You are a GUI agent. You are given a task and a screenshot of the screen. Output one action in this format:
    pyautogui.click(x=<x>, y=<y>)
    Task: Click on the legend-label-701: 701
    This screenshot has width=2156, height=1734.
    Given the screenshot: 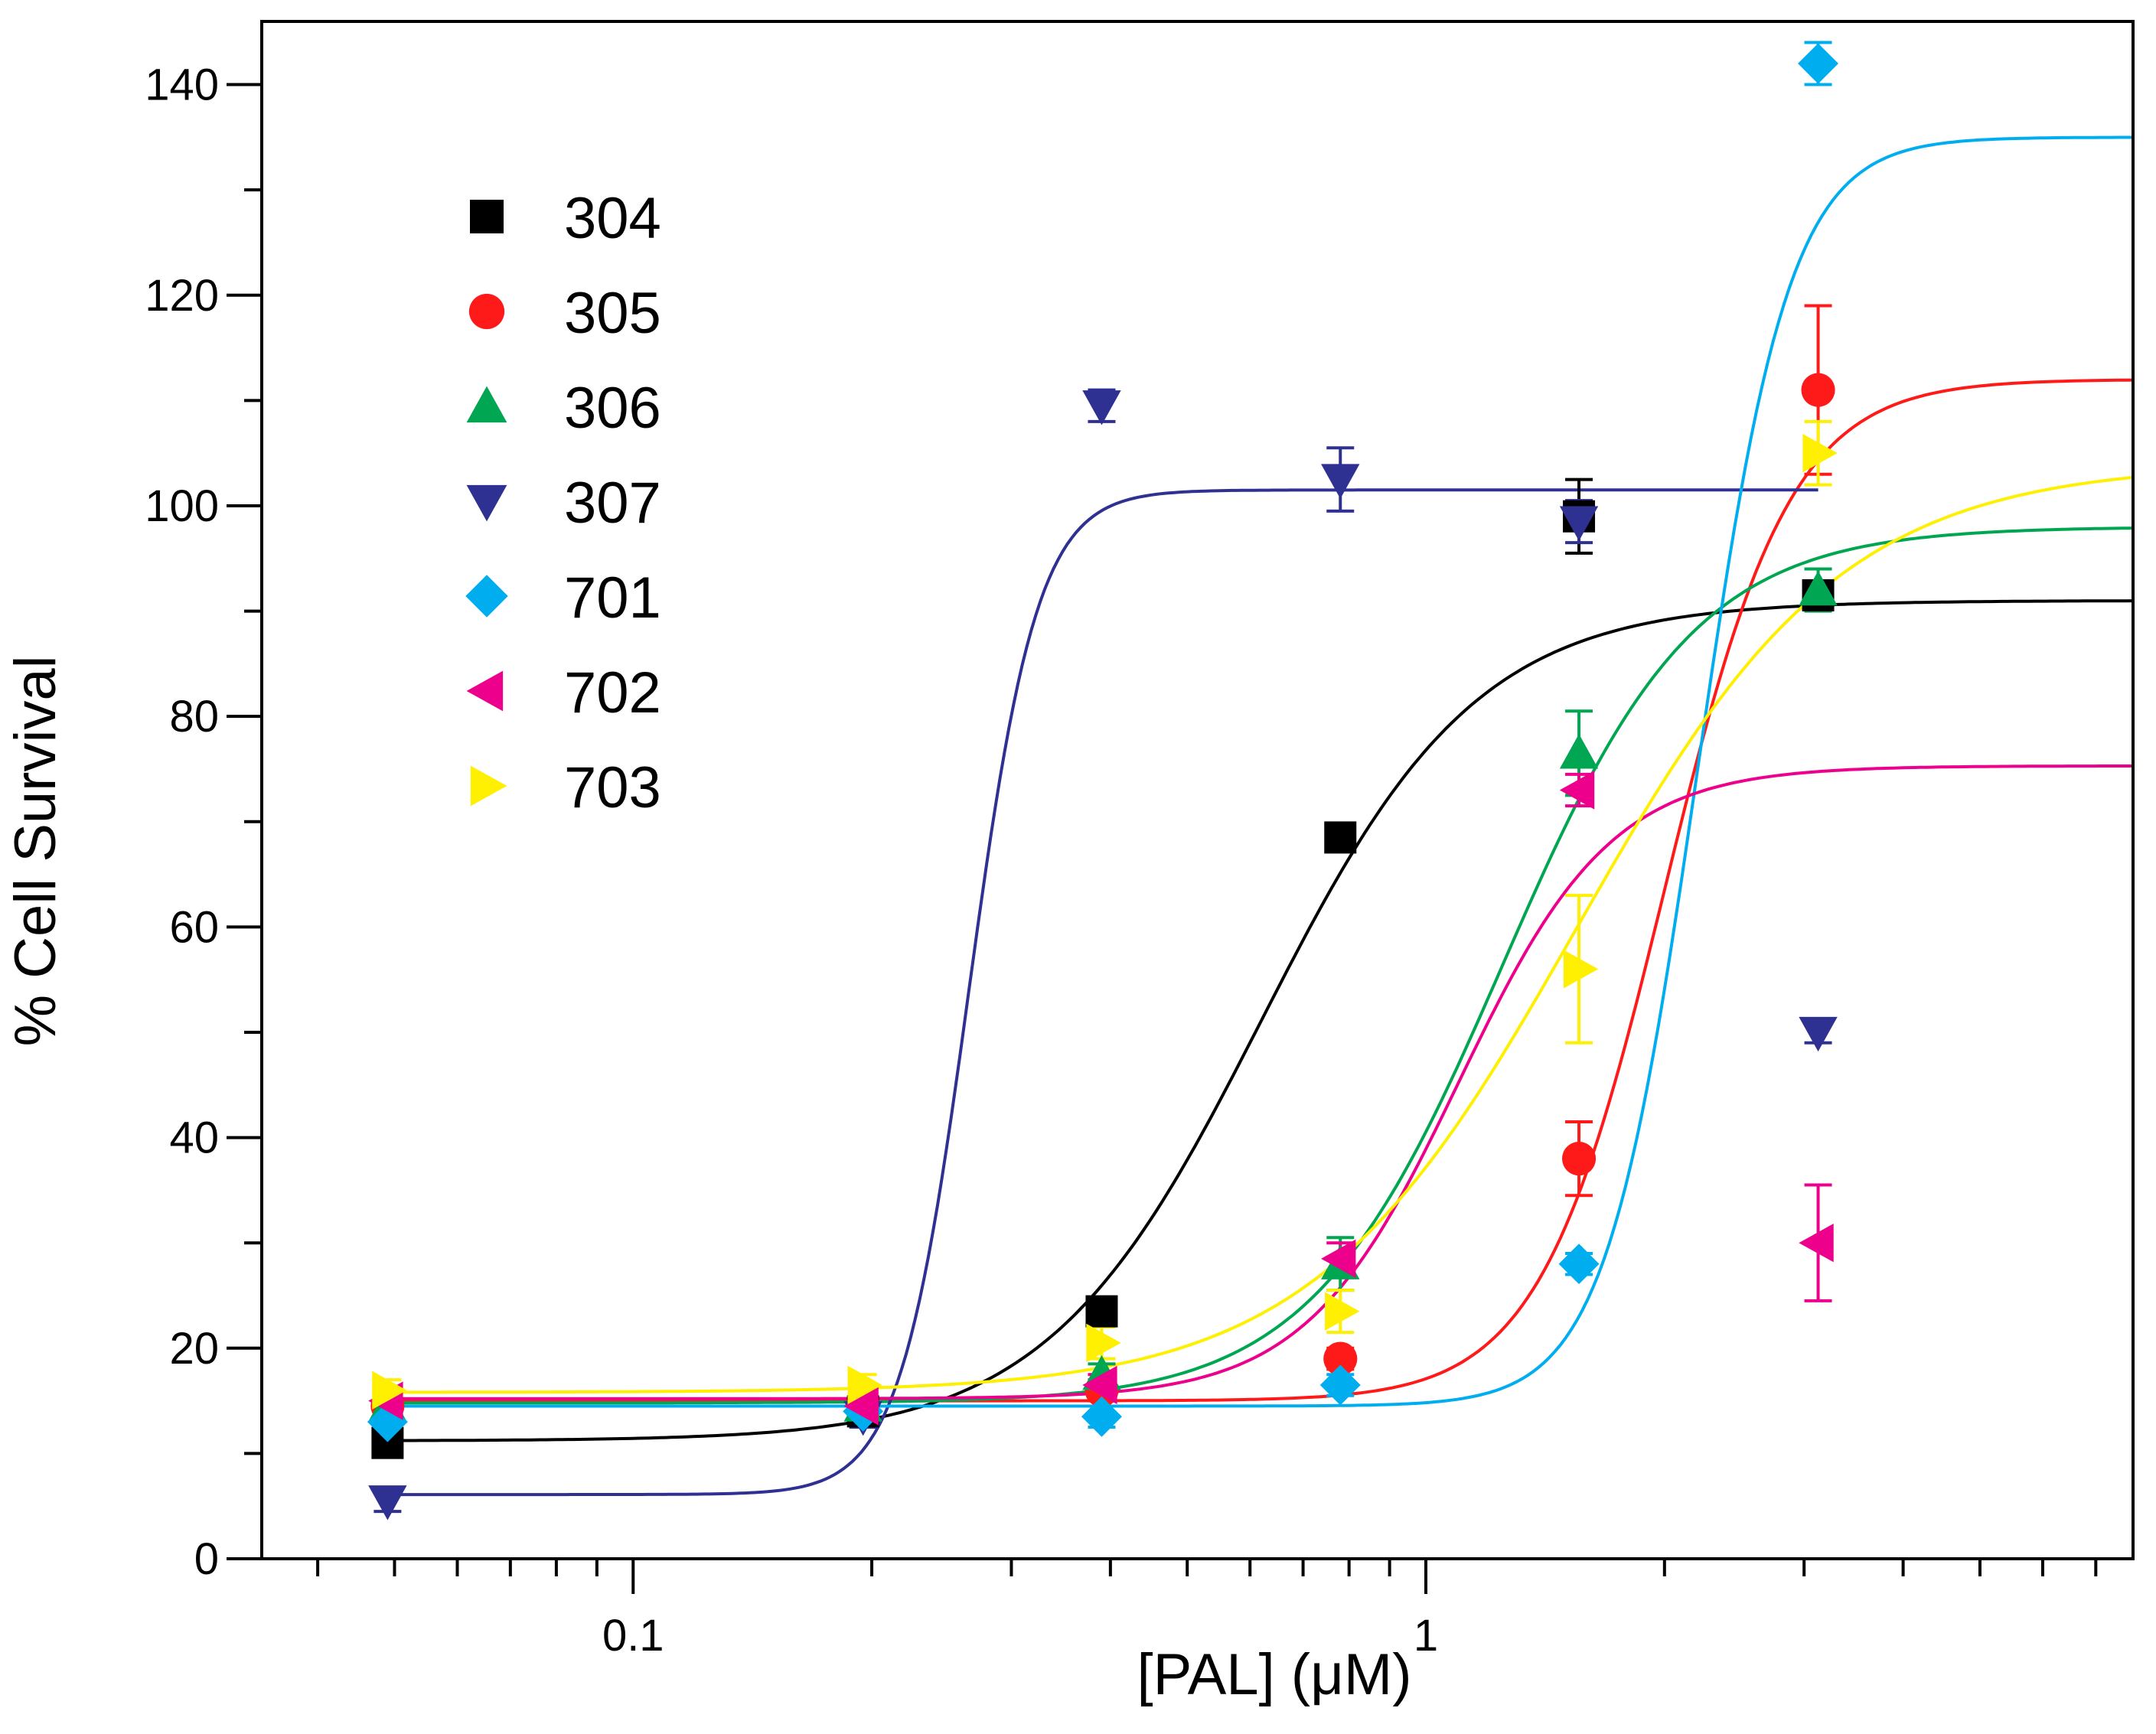 What is the action you would take?
    pyautogui.click(x=612, y=598)
    